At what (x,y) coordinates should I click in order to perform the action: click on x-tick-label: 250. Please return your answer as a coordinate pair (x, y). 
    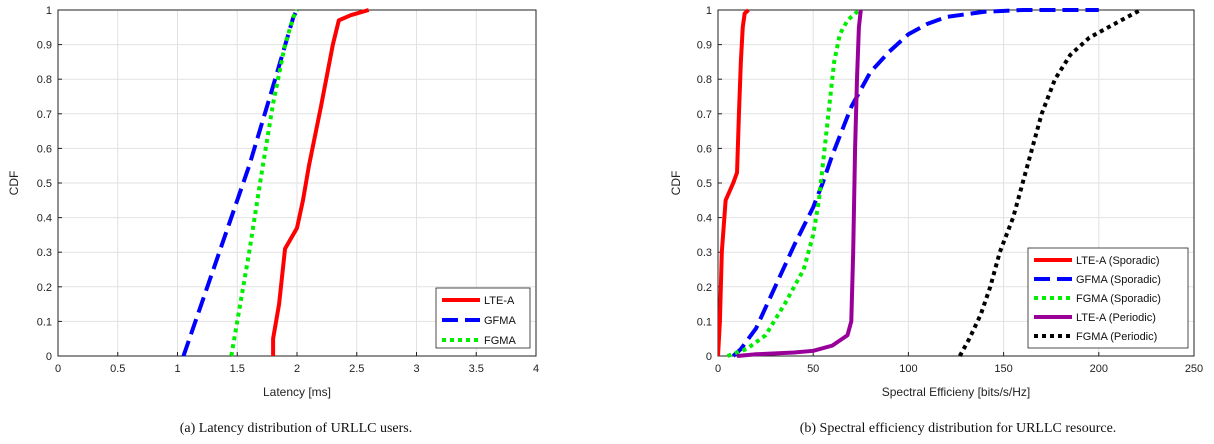
    Looking at the image, I should click on (1194, 369).